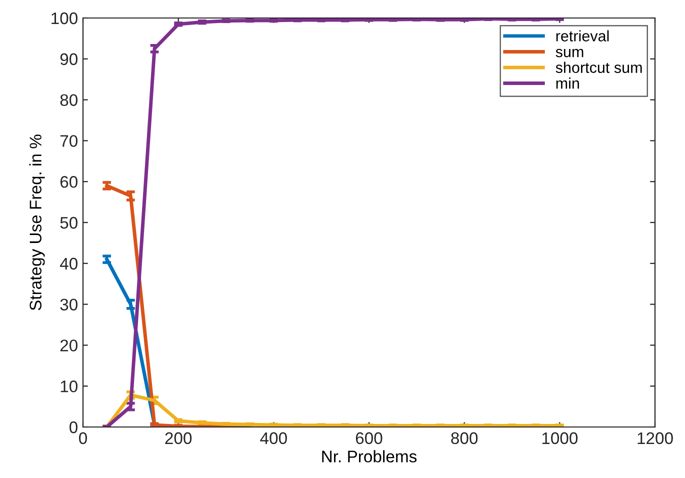  Describe the element at coordinates (83, 438) in the screenshot. I see `x-tick-label: 0` at that location.